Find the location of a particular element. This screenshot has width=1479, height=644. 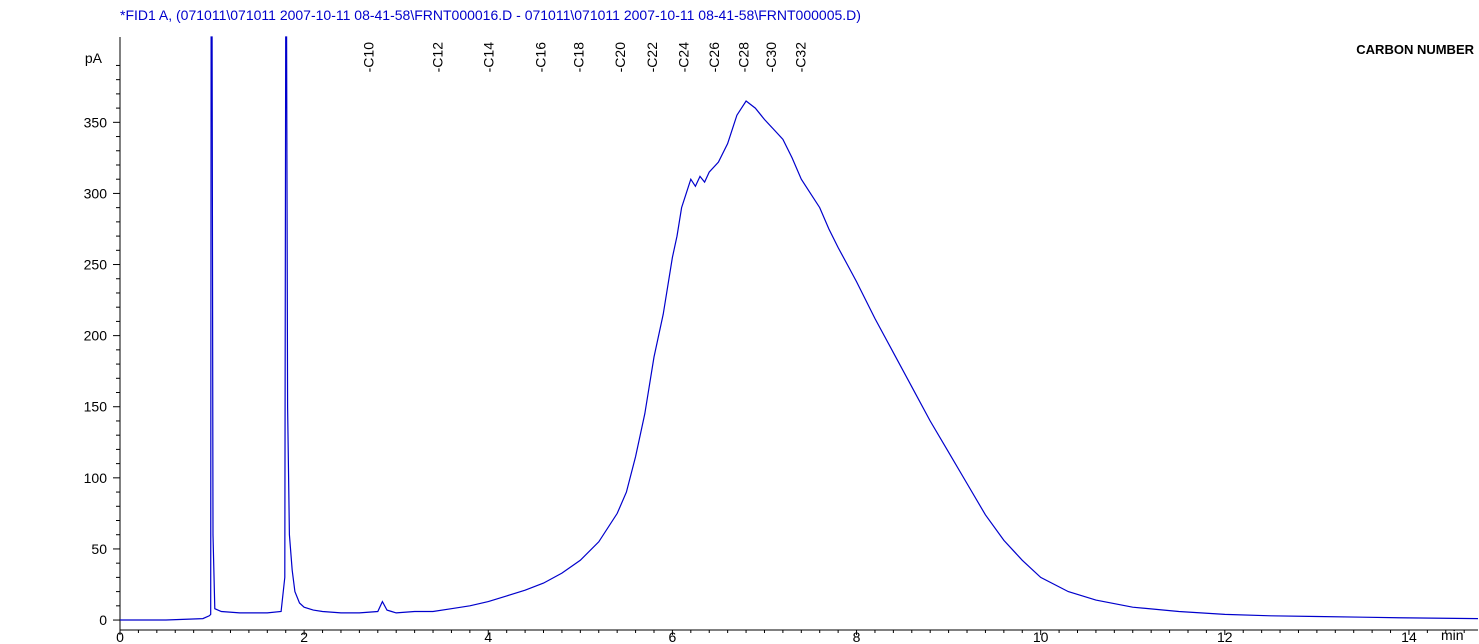

carbon-marker-label: -C10 is located at coordinates (369, 57).